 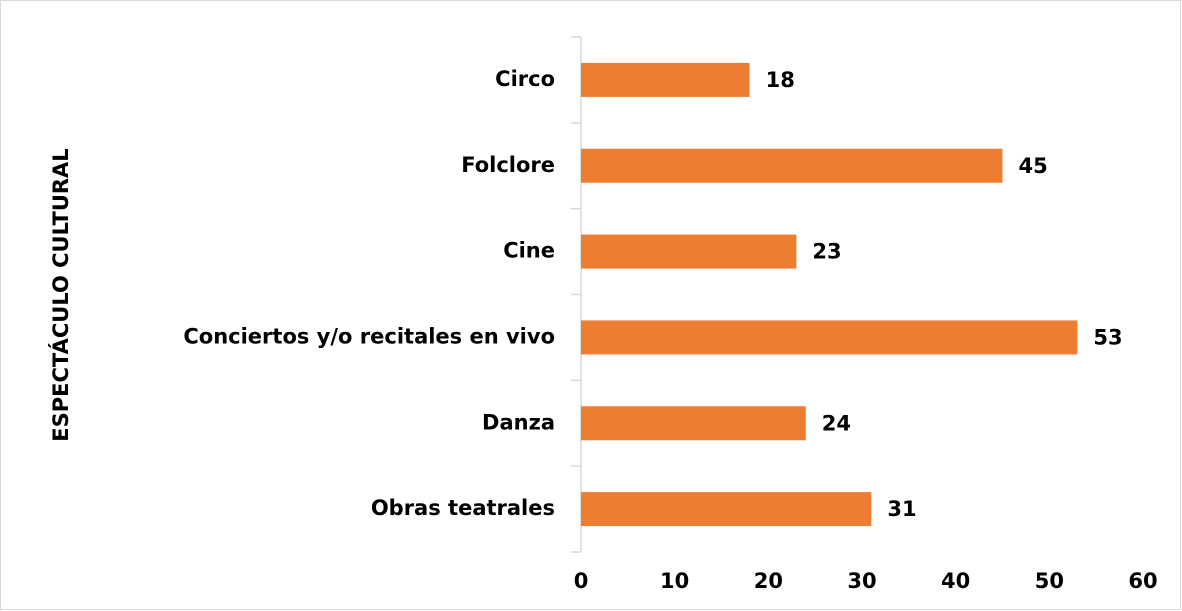 What do you see at coordinates (780, 80) in the screenshot?
I see `data-label: 18` at bounding box center [780, 80].